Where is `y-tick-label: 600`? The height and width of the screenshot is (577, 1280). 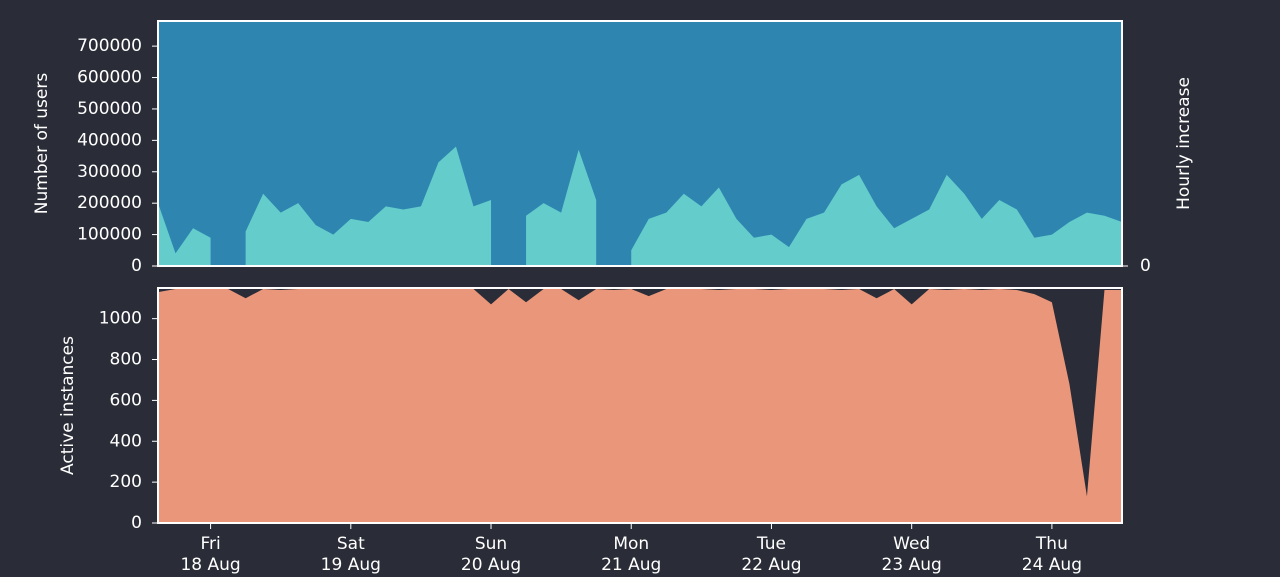 y-tick-label: 600 is located at coordinates (126, 400).